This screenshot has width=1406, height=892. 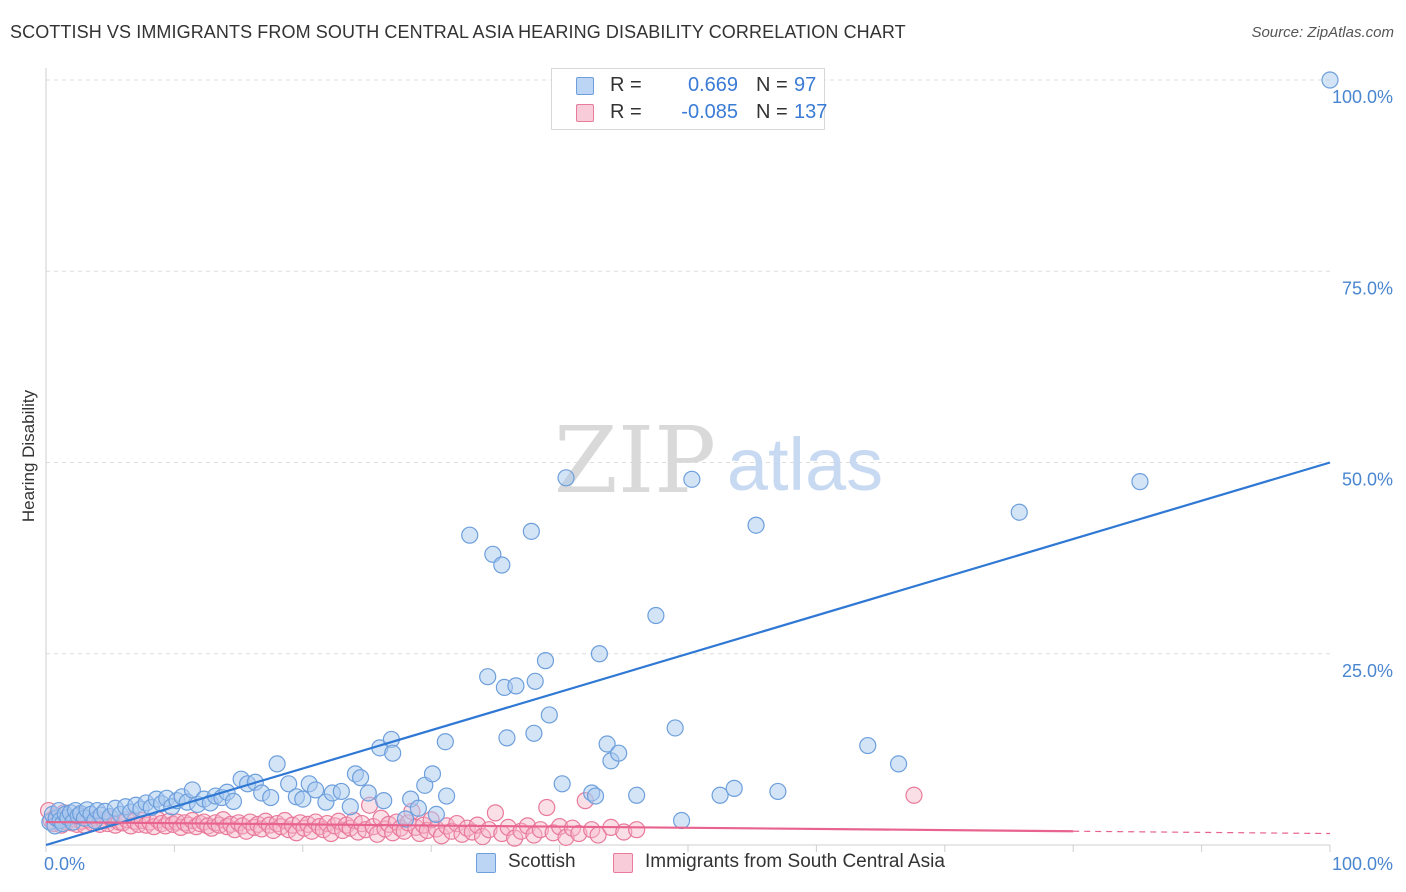 What do you see at coordinates (486, 863) in the screenshot?
I see `series-swatch-scottish` at bounding box center [486, 863].